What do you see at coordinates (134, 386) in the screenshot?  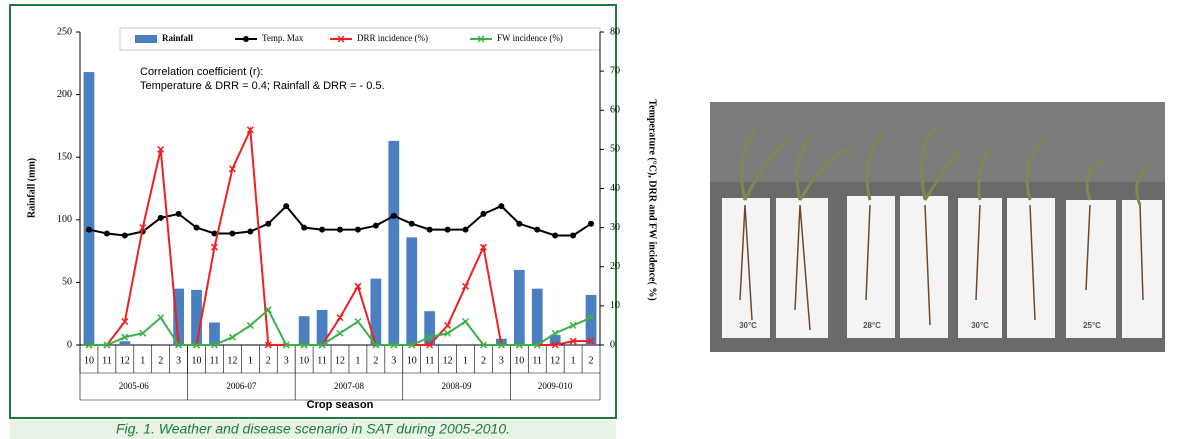 I see `group-label: 2005-06` at bounding box center [134, 386].